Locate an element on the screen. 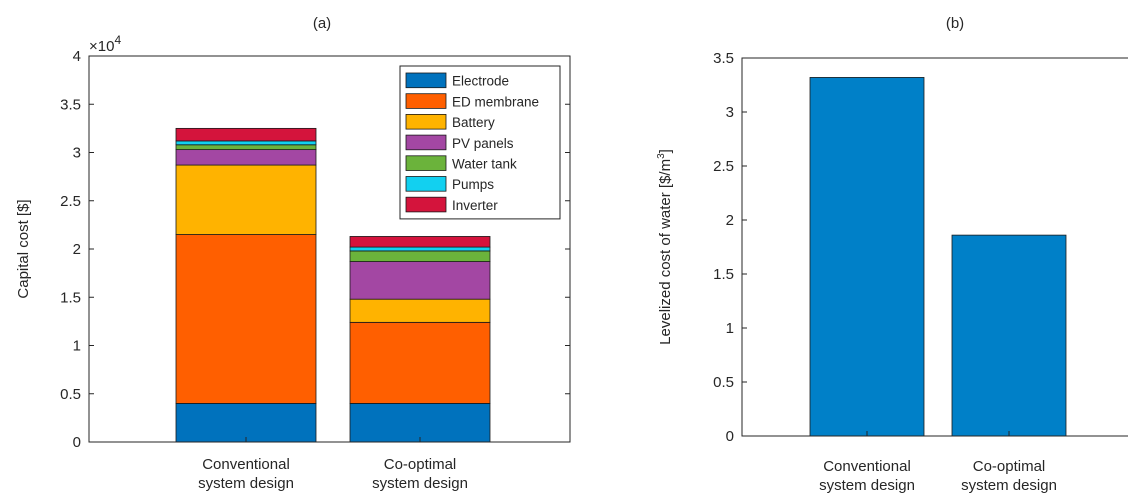 The width and height of the screenshot is (1128, 498). legend-label: Water tank is located at coordinates (484, 164).